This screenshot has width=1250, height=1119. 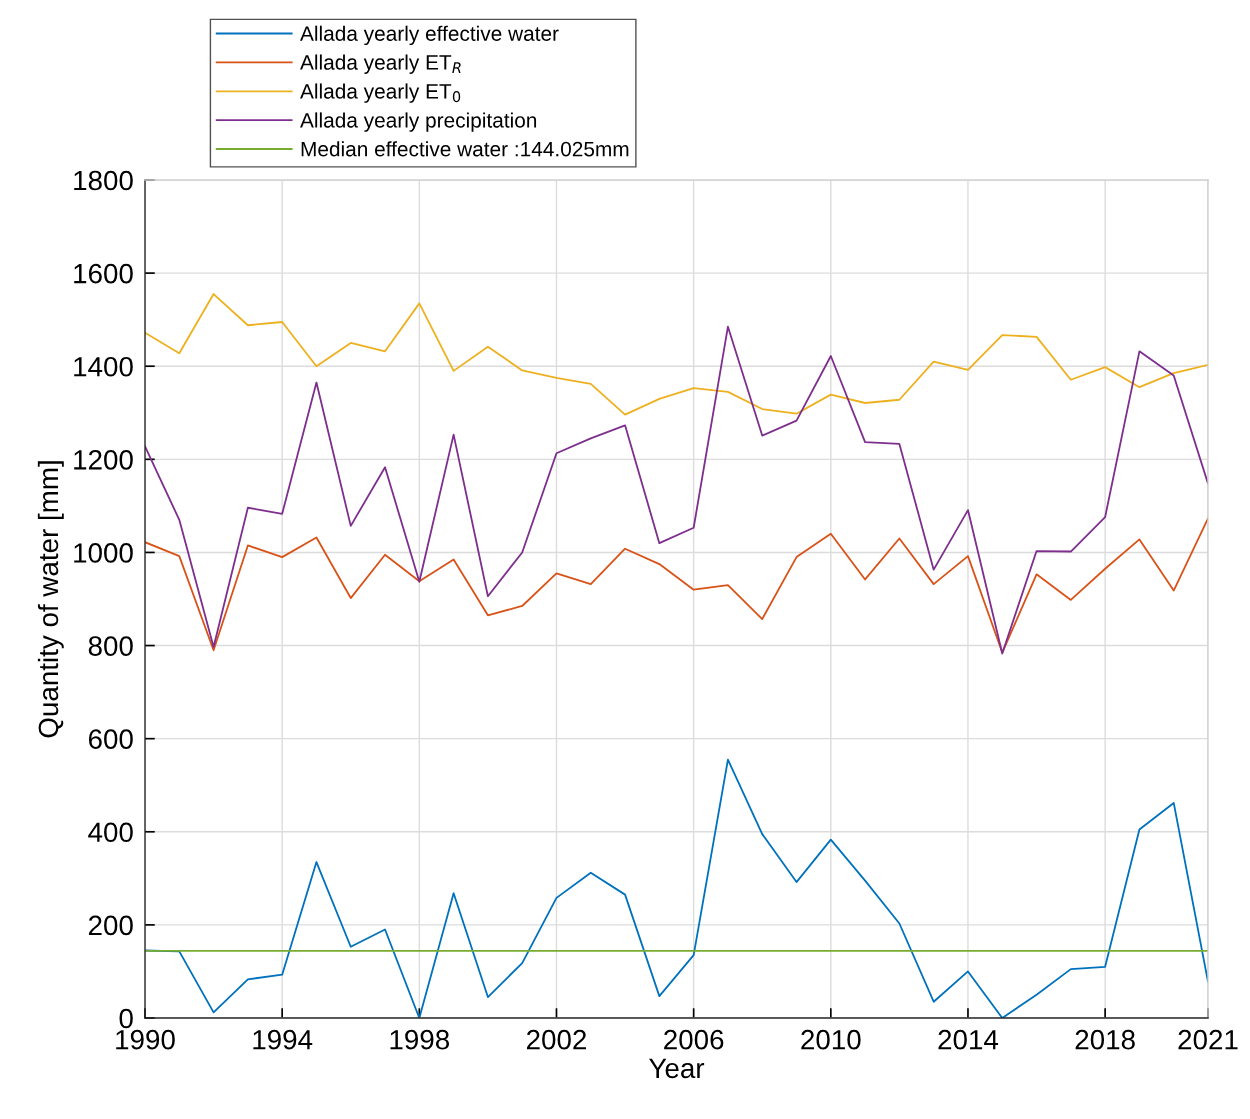 I want to click on x-tick-label: 2006, so click(x=694, y=1039).